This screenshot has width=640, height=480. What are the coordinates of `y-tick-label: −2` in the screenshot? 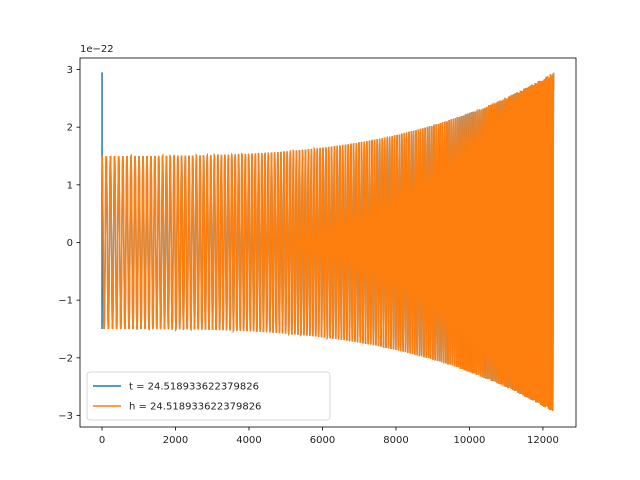 It's located at (65, 358).